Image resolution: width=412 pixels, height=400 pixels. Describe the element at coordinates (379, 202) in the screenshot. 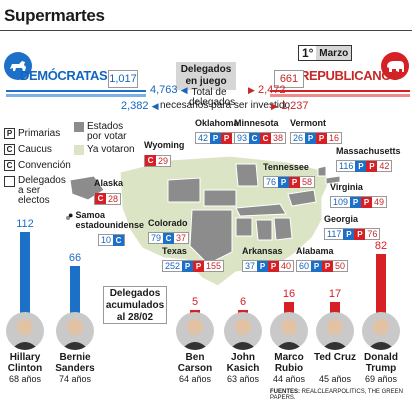

I see `rep-delegates: 49` at that location.